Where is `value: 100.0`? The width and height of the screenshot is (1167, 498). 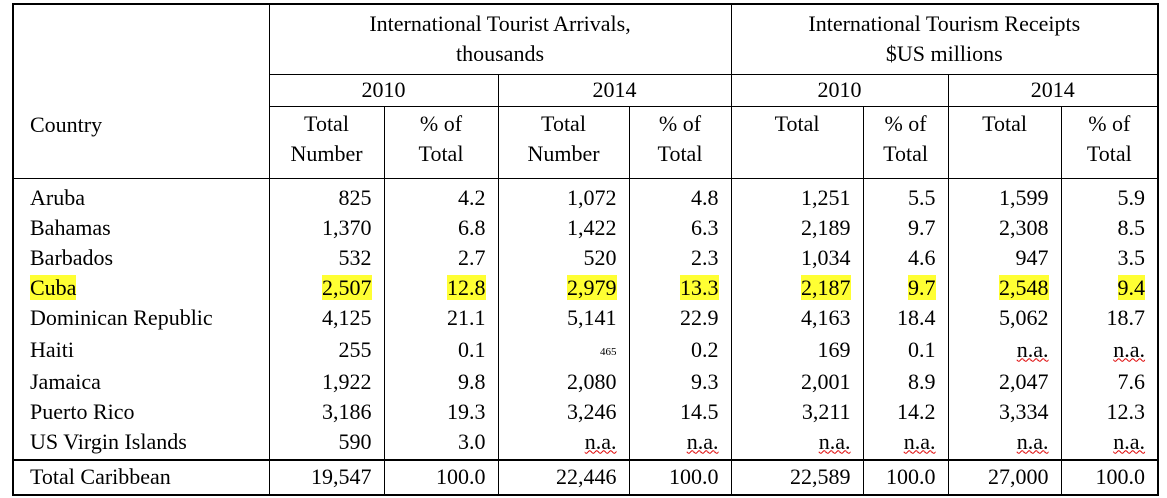
value: 100.0 is located at coordinates (461, 476).